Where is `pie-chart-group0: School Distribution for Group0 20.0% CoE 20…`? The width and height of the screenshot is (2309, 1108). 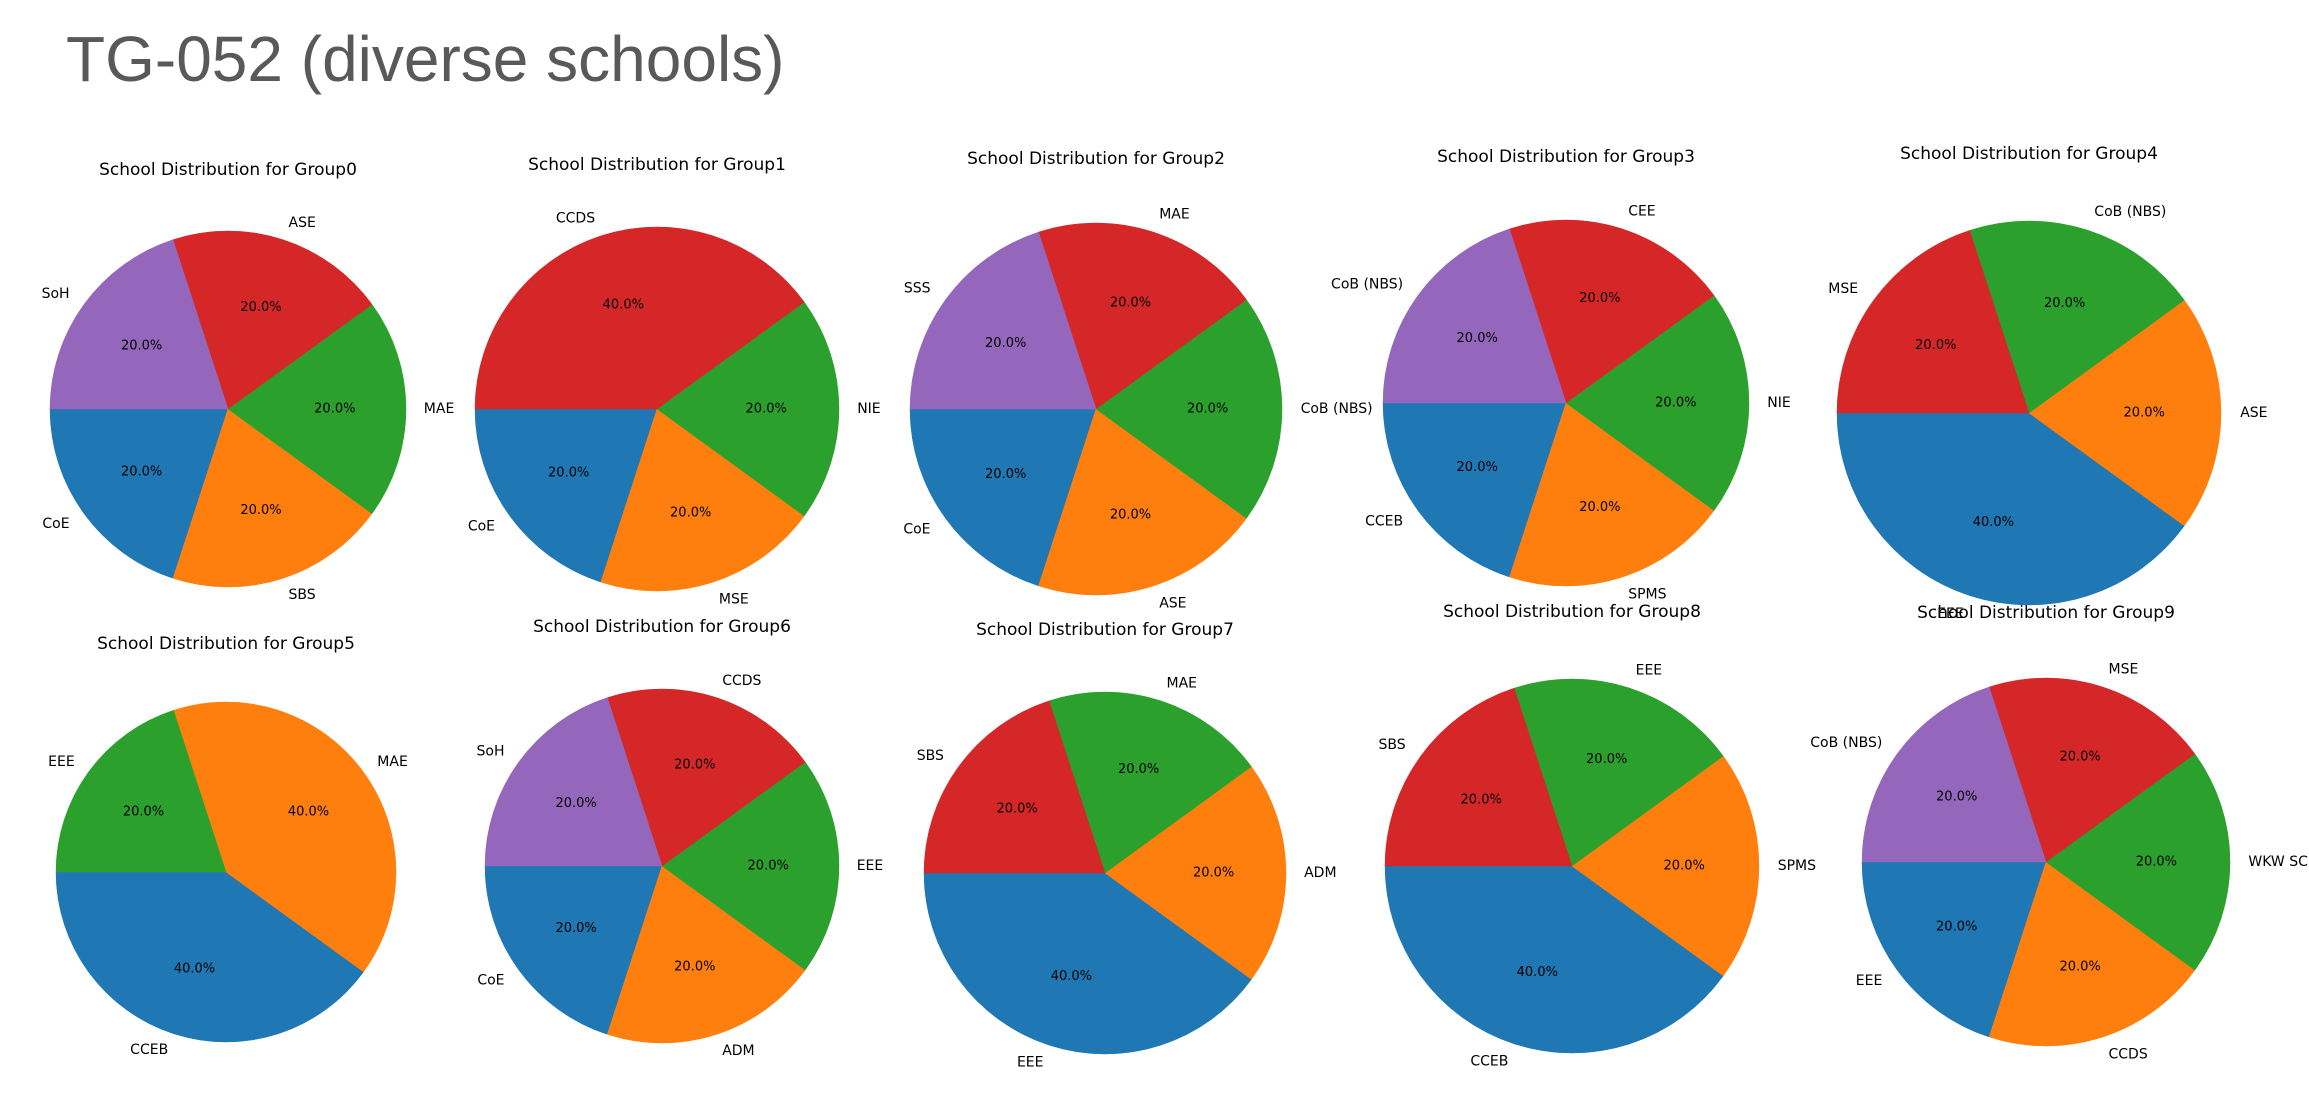 pie-chart-group0: School Distribution for Group0 20.0% CoE 20… is located at coordinates (248, 381).